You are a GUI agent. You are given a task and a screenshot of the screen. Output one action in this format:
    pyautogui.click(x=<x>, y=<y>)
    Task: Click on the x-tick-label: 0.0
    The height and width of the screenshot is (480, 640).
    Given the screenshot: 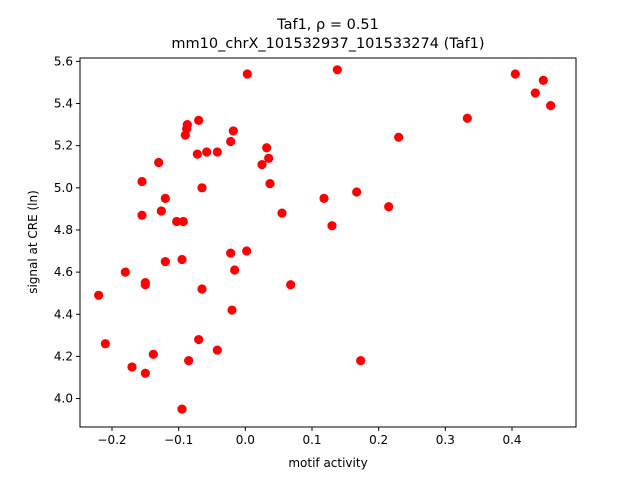 What is the action you would take?
    pyautogui.click(x=245, y=440)
    